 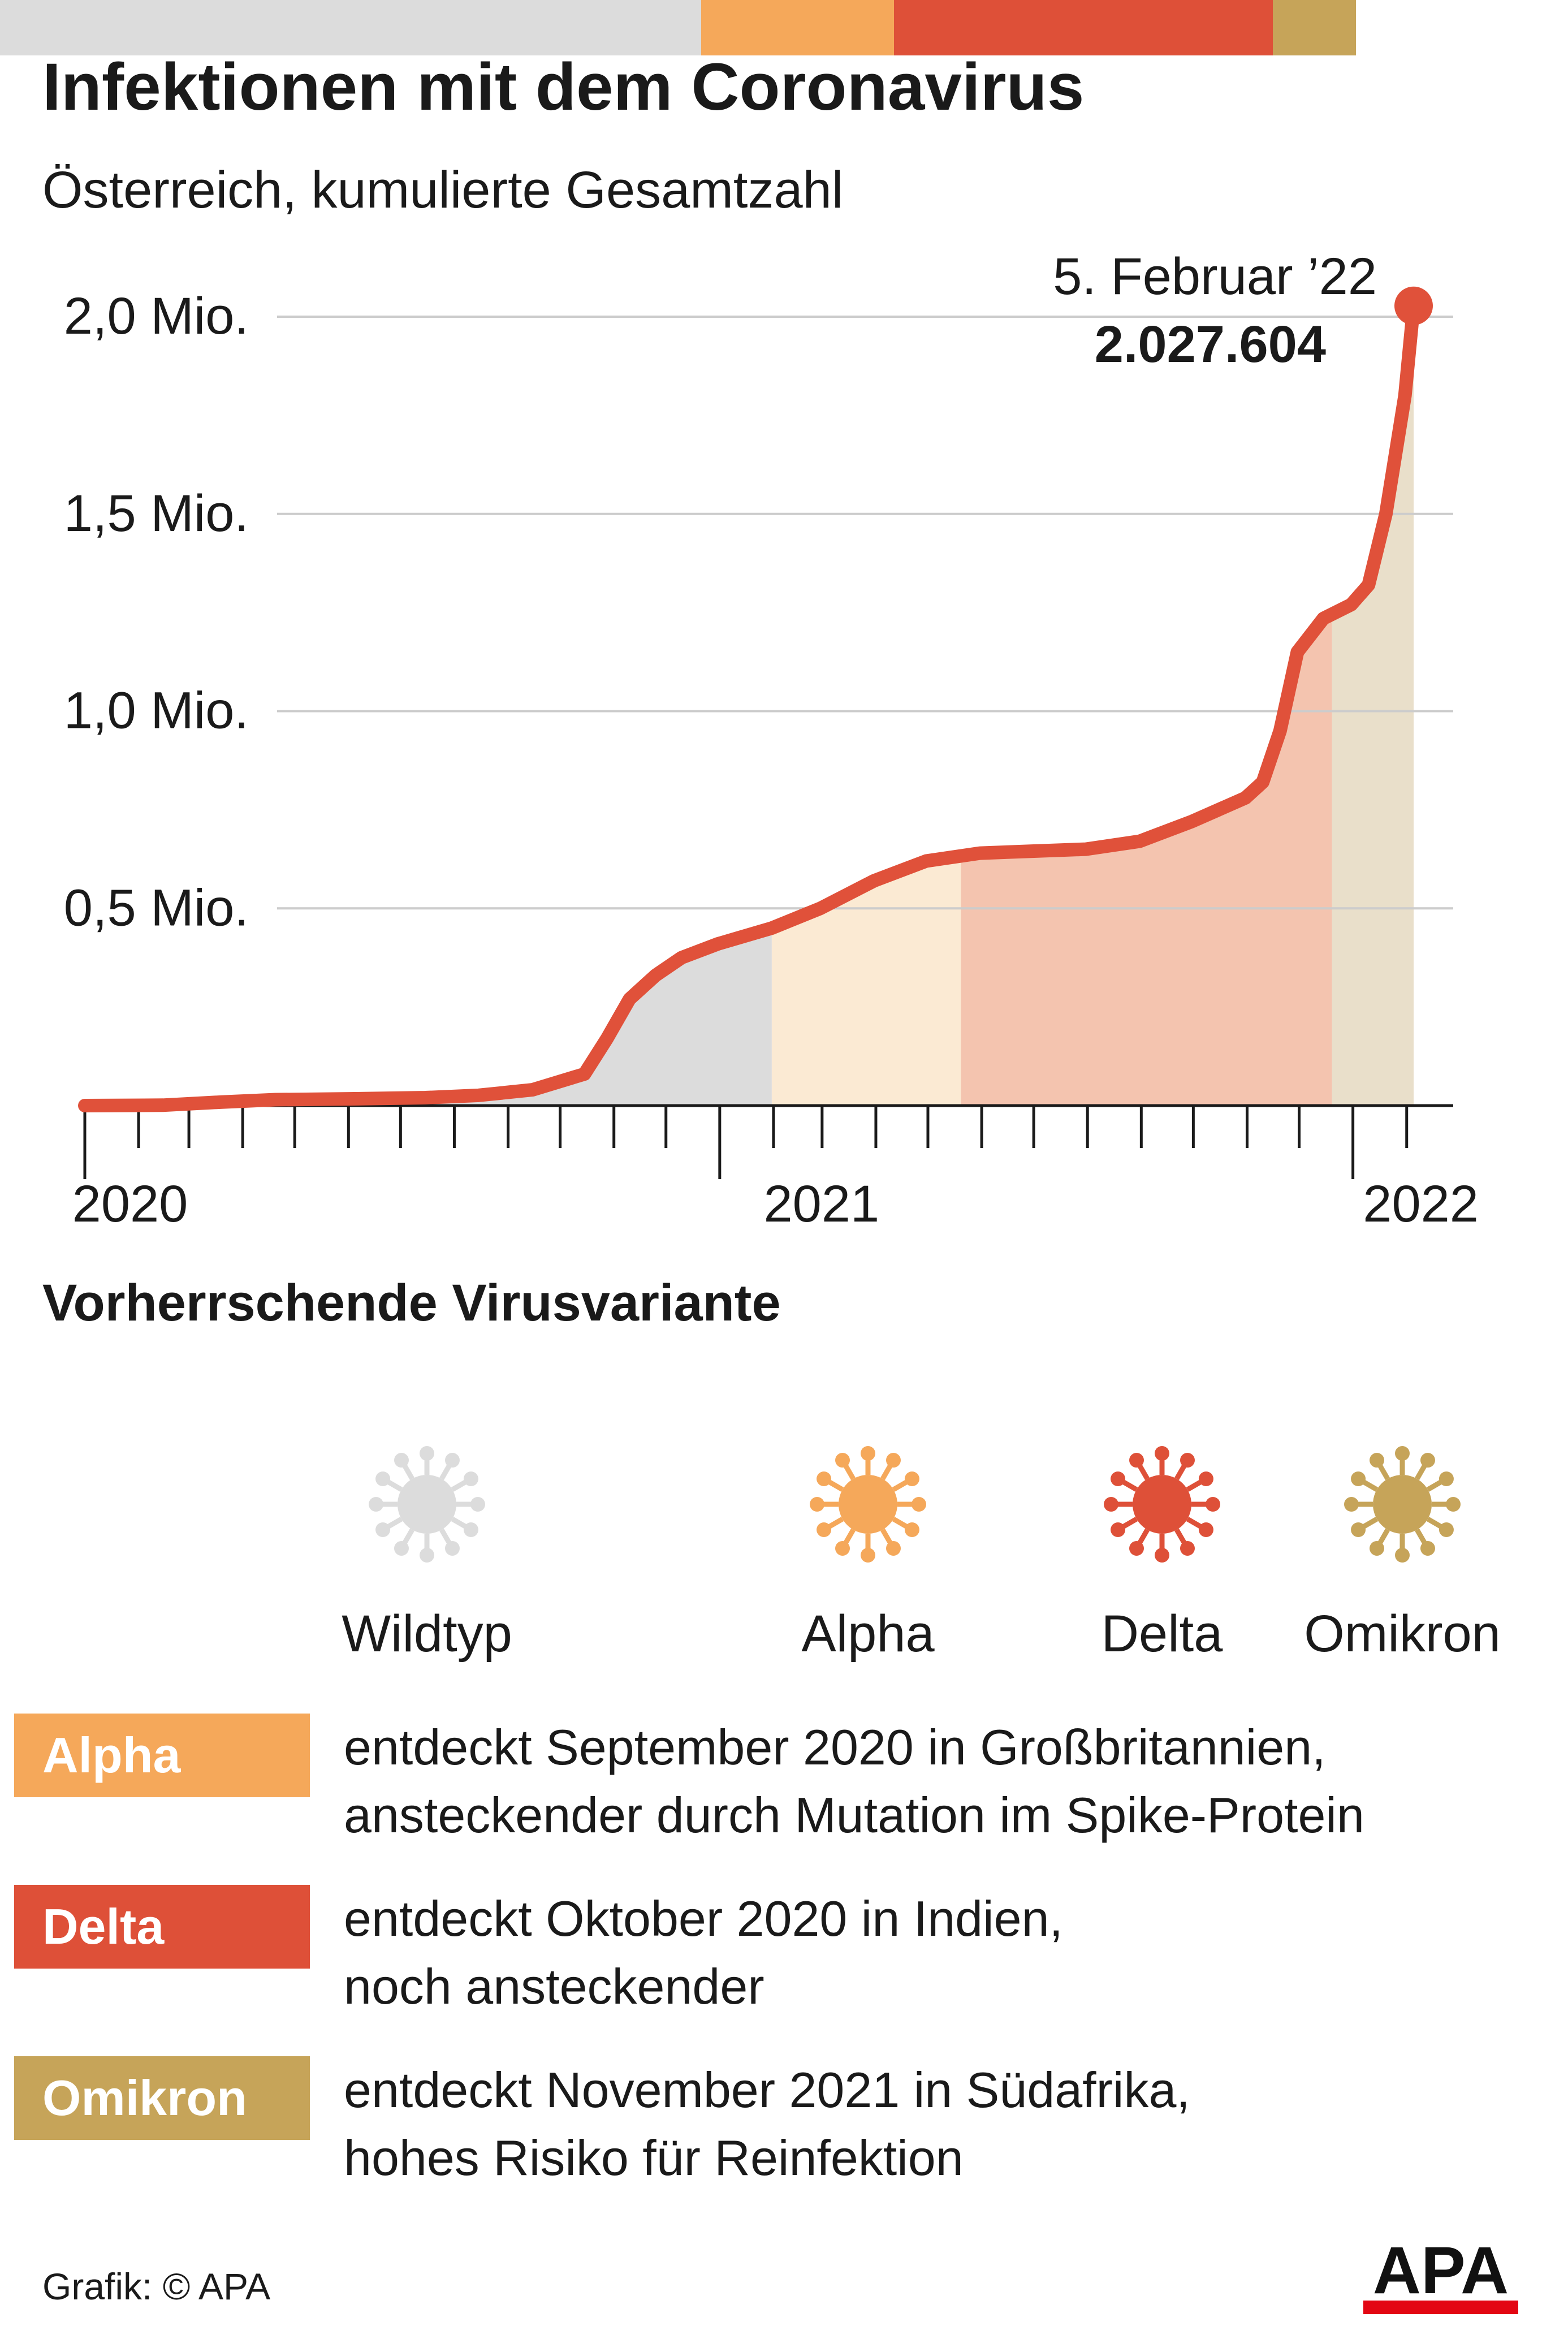 What do you see at coordinates (797, 27) in the screenshot?
I see `variant-bar-alpha` at bounding box center [797, 27].